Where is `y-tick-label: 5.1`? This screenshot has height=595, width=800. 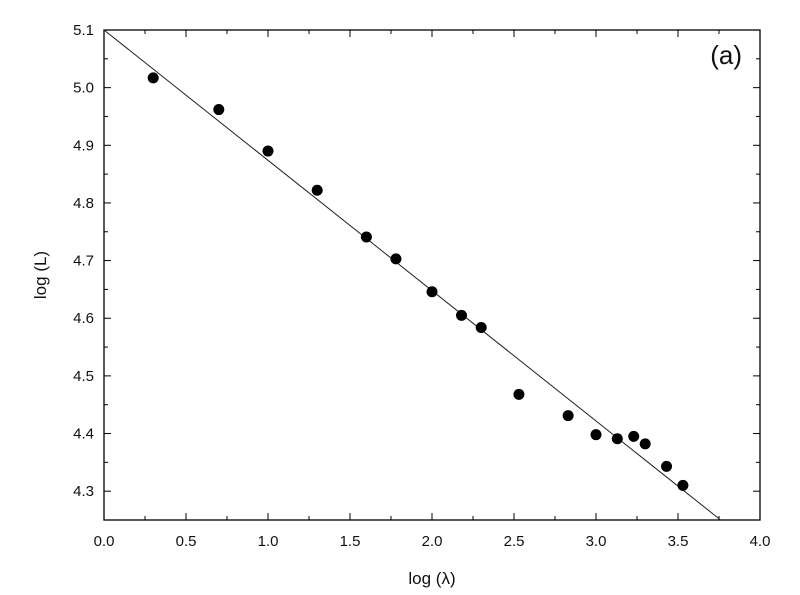
y-tick-label: 5.1 is located at coordinates (83, 30).